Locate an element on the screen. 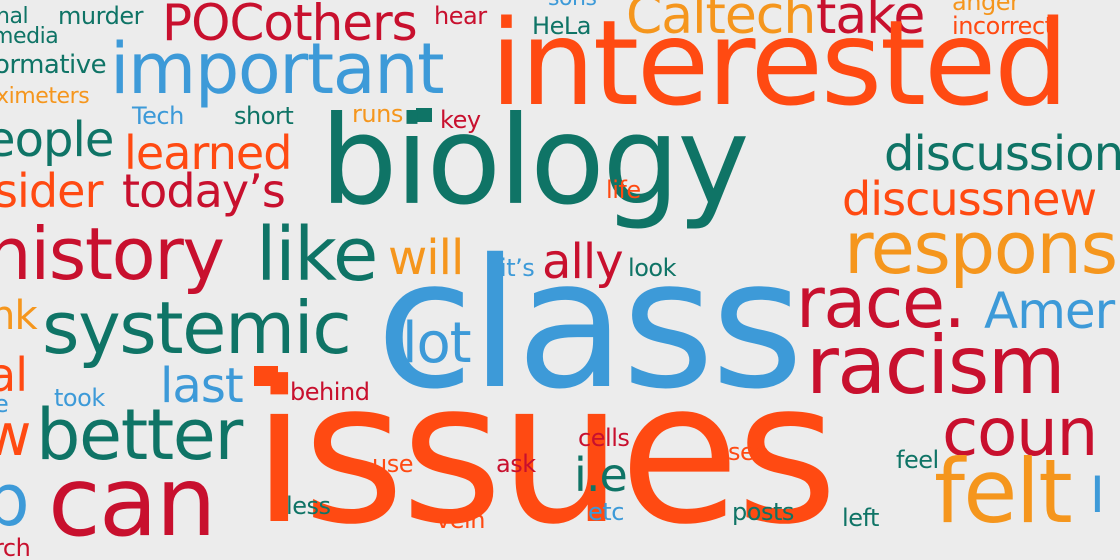  word-race: race. is located at coordinates (881, 303).